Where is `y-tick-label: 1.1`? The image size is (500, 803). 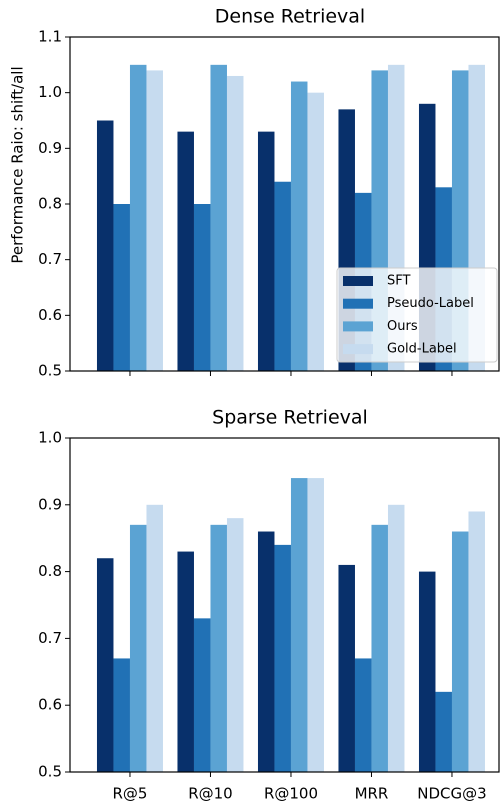 y-tick-label: 1.1 is located at coordinates (50, 37).